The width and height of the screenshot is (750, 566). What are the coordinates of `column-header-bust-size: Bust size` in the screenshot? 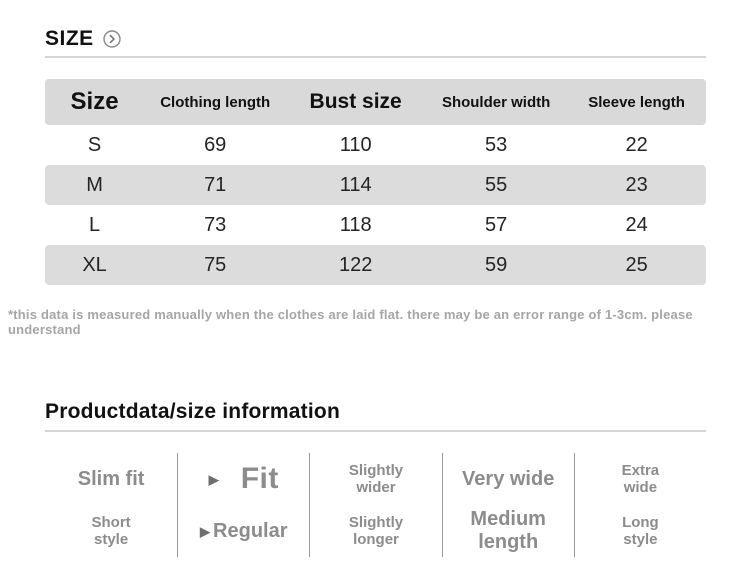 It's located at (356, 102).